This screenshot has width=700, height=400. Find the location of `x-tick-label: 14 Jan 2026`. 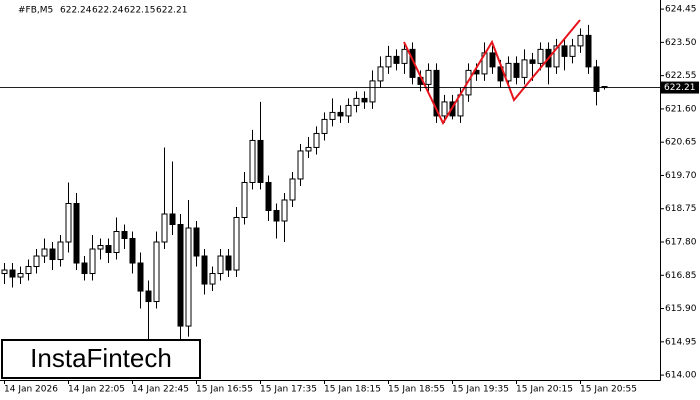

x-tick-label: 14 Jan 2026 is located at coordinates (31, 390).